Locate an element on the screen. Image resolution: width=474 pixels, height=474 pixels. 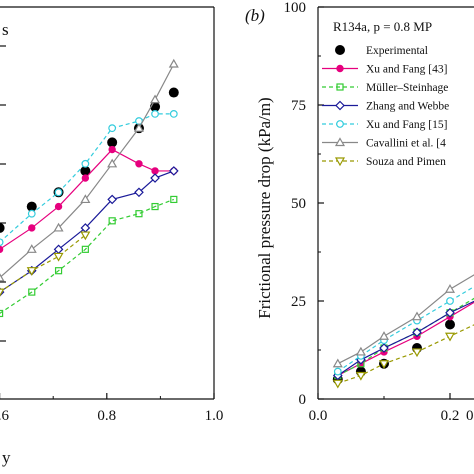
legend-item-cav: Cavallini et al. [4 is located at coordinates (384, 143).